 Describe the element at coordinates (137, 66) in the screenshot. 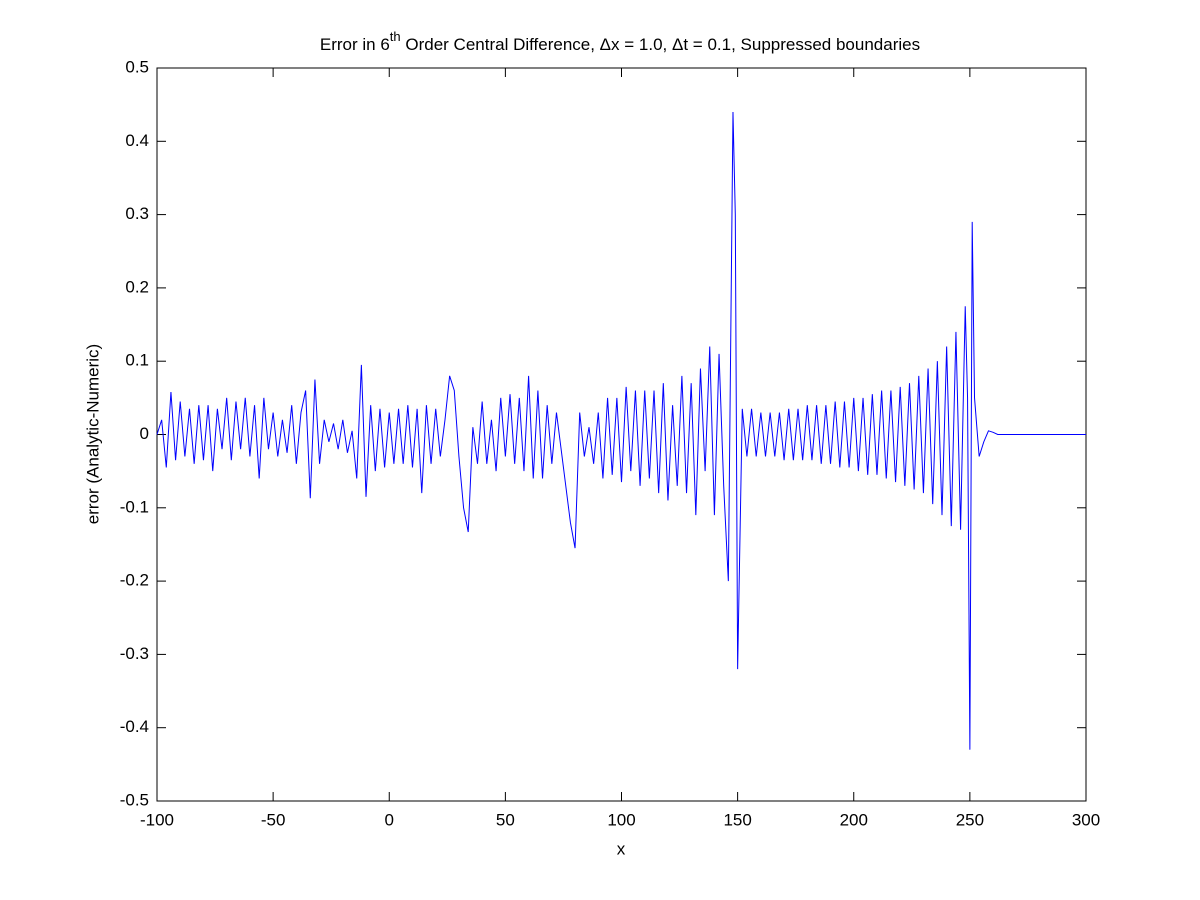

I see `y-tick-label: 0.5` at that location.